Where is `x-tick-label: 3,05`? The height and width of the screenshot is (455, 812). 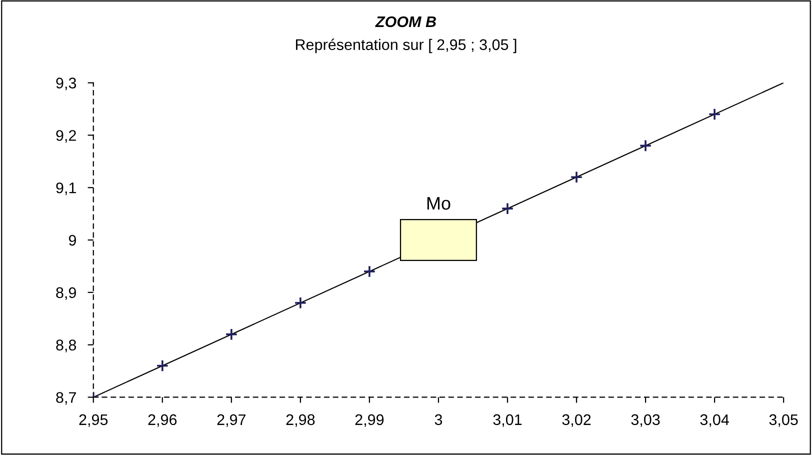 x-tick-label: 3,05 is located at coordinates (783, 420).